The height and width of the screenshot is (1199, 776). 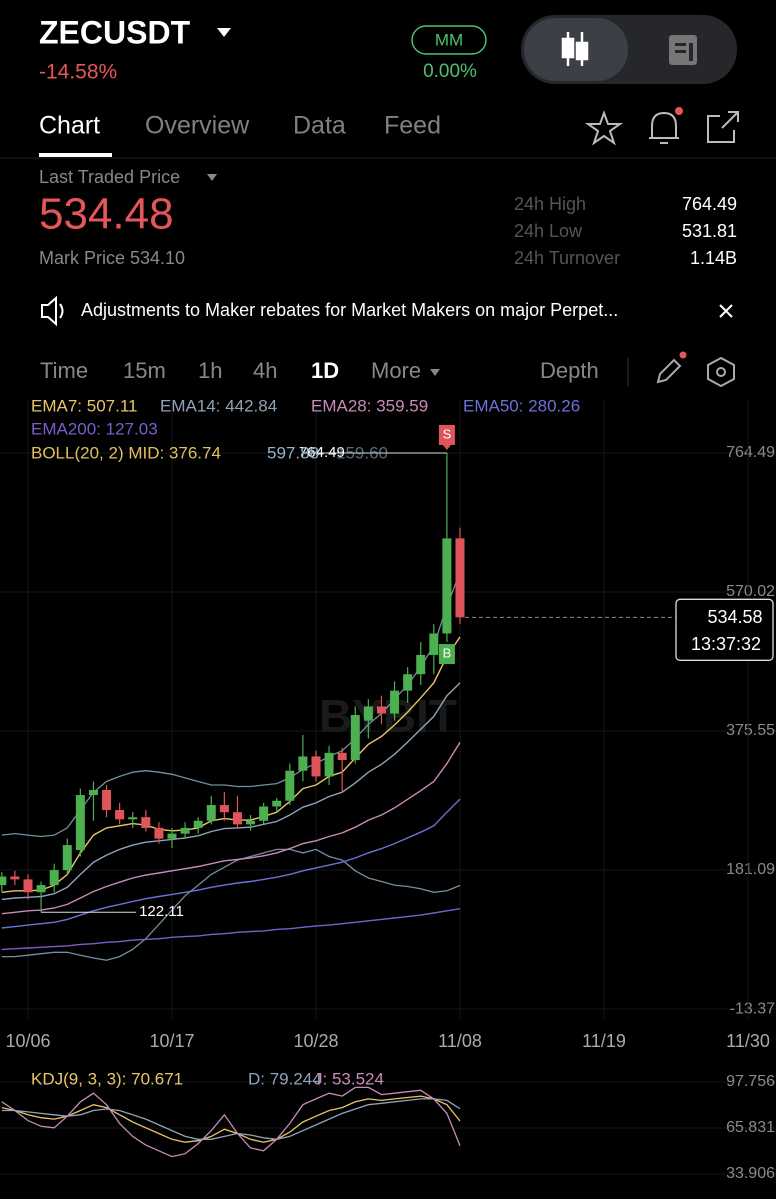 What do you see at coordinates (75, 155) in the screenshot?
I see `tab-underline` at bounding box center [75, 155].